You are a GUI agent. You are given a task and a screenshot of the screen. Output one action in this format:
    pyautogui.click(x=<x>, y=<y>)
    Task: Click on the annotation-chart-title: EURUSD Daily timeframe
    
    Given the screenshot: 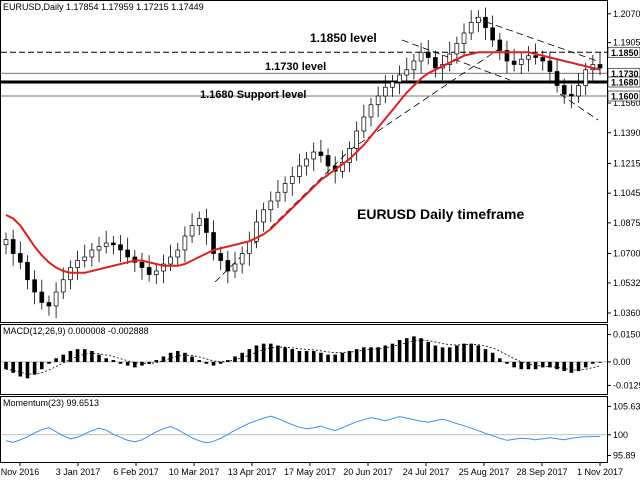 What is the action you would take?
    pyautogui.click(x=440, y=214)
    